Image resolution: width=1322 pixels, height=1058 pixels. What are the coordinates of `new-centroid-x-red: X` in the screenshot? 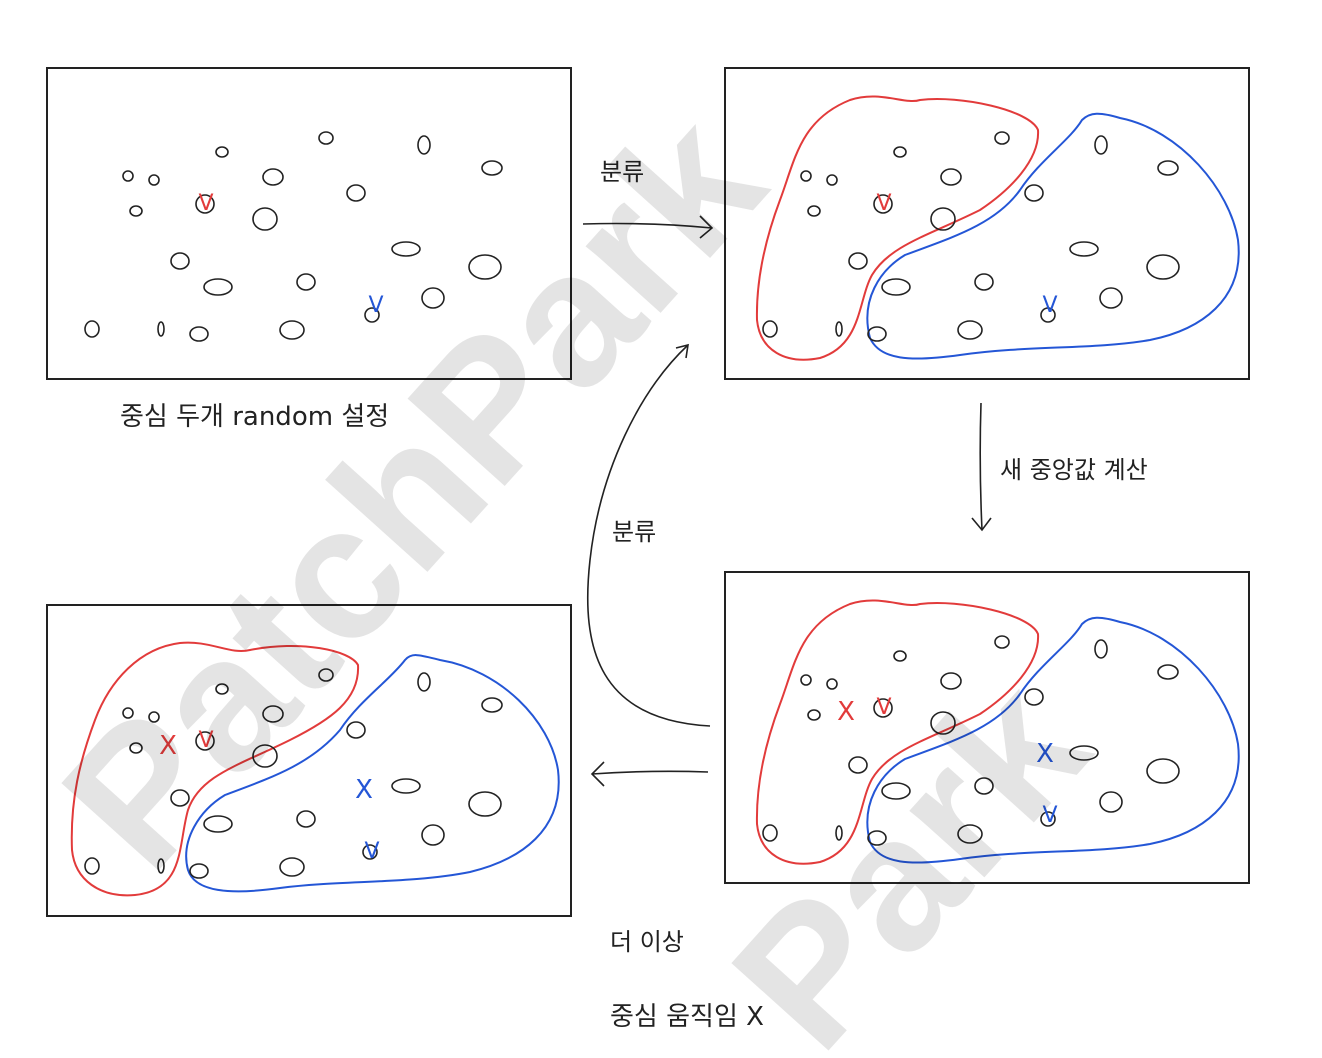 It's located at (846, 712).